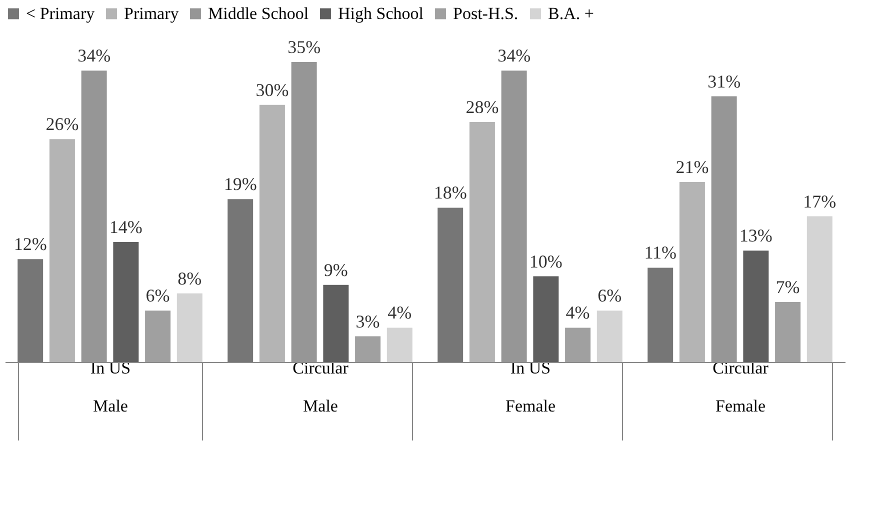 Image resolution: width=889 pixels, height=531 pixels. What do you see at coordinates (482, 107) in the screenshot?
I see `data-label: 28%` at bounding box center [482, 107].